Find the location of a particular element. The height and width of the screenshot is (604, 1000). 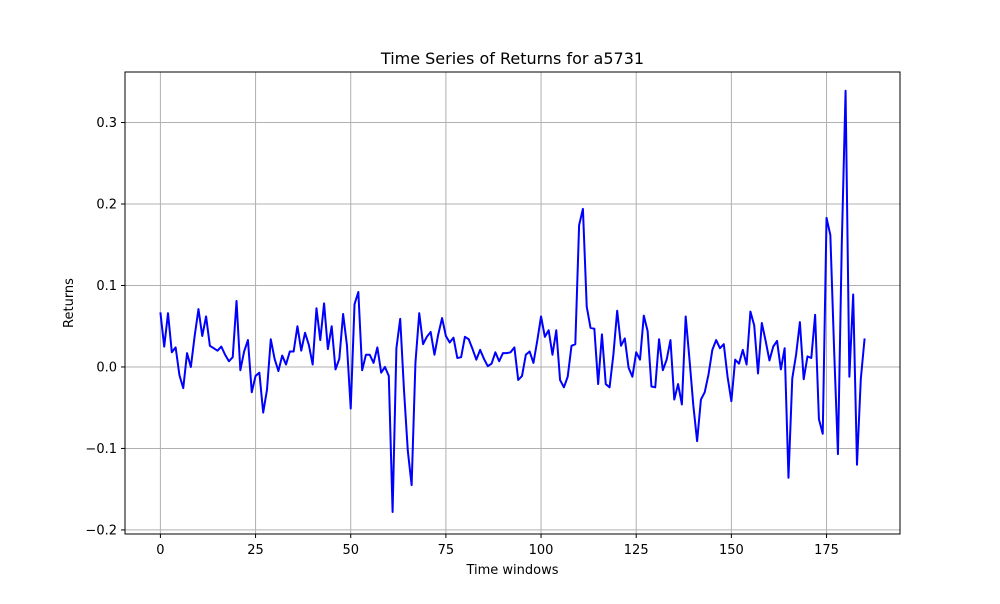

x-axis-label: Time windows is located at coordinates (511, 570).